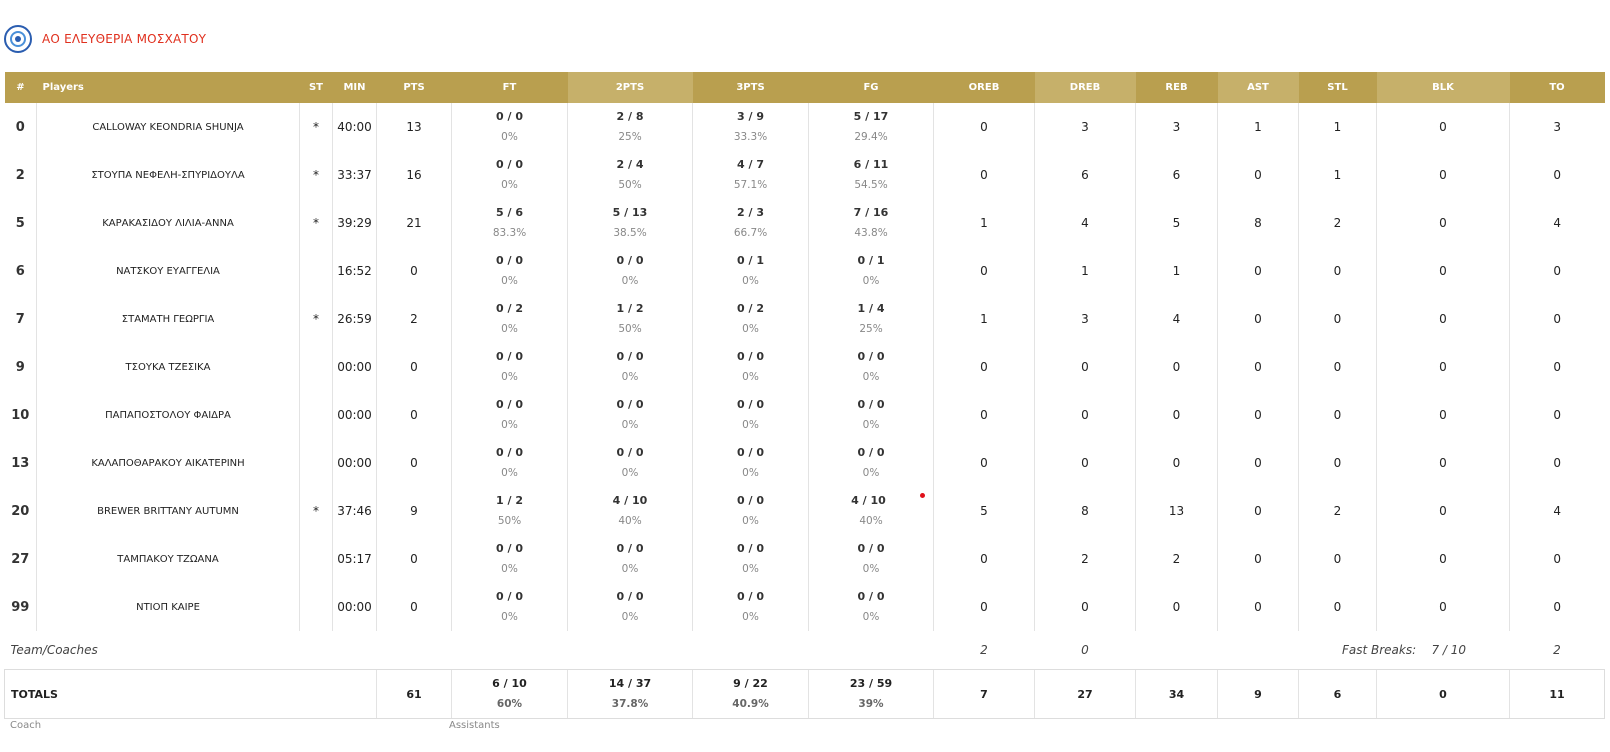  Describe the element at coordinates (1337, 175) in the screenshot. I see `stl: 1` at that location.